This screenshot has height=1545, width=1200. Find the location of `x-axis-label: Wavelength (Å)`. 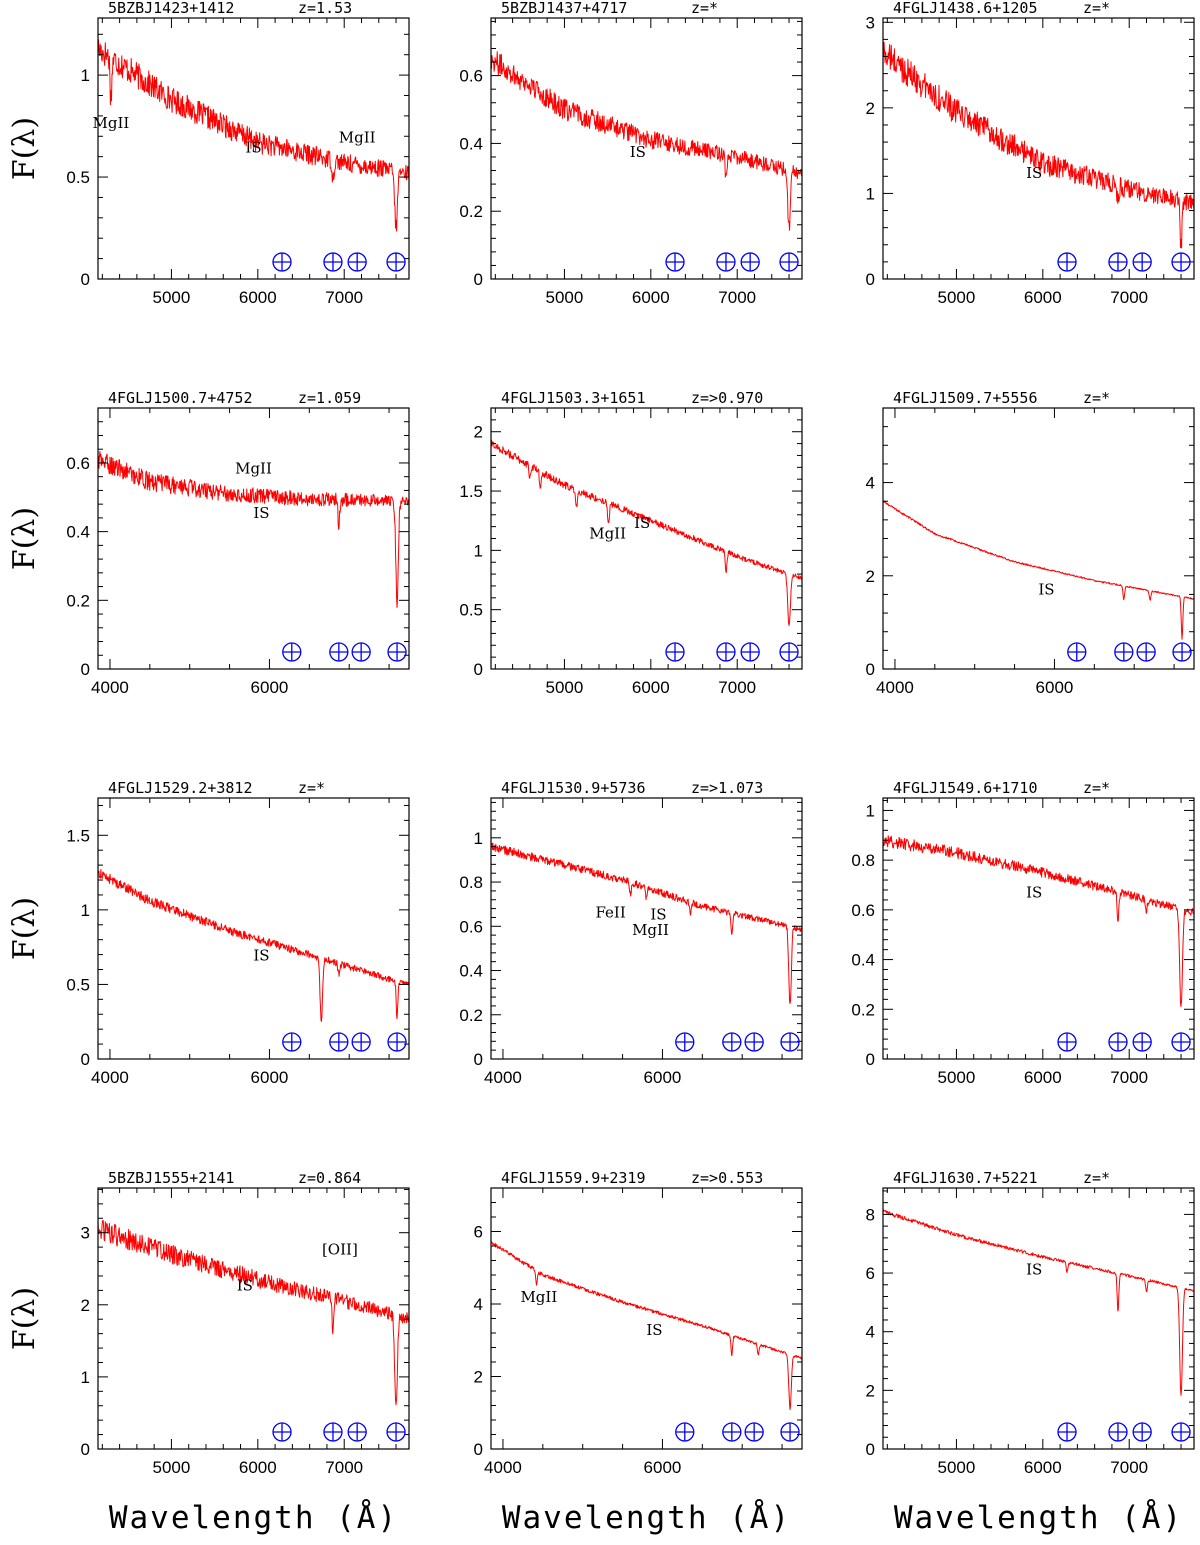

x-axis-label: Wavelength (Å) is located at coordinates (1038, 1518).